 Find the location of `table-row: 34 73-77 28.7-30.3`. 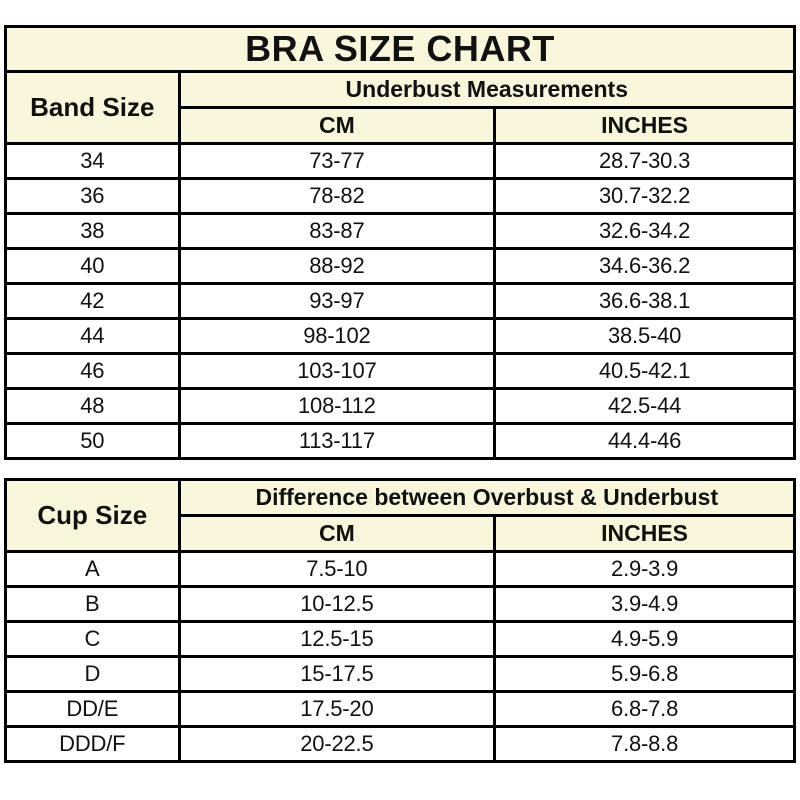

table-row: 34 73-77 28.7-30.3 is located at coordinates (400, 161).